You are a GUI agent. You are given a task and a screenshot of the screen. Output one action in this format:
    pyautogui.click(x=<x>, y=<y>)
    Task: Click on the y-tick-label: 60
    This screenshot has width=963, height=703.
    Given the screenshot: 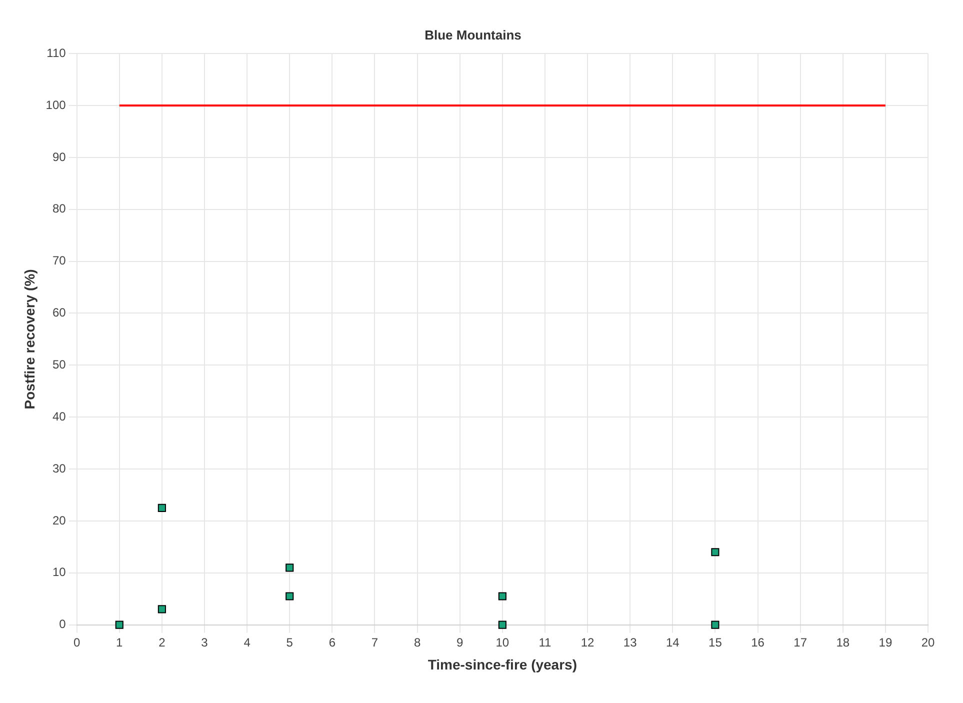 What is the action you would take?
    pyautogui.click(x=59, y=313)
    